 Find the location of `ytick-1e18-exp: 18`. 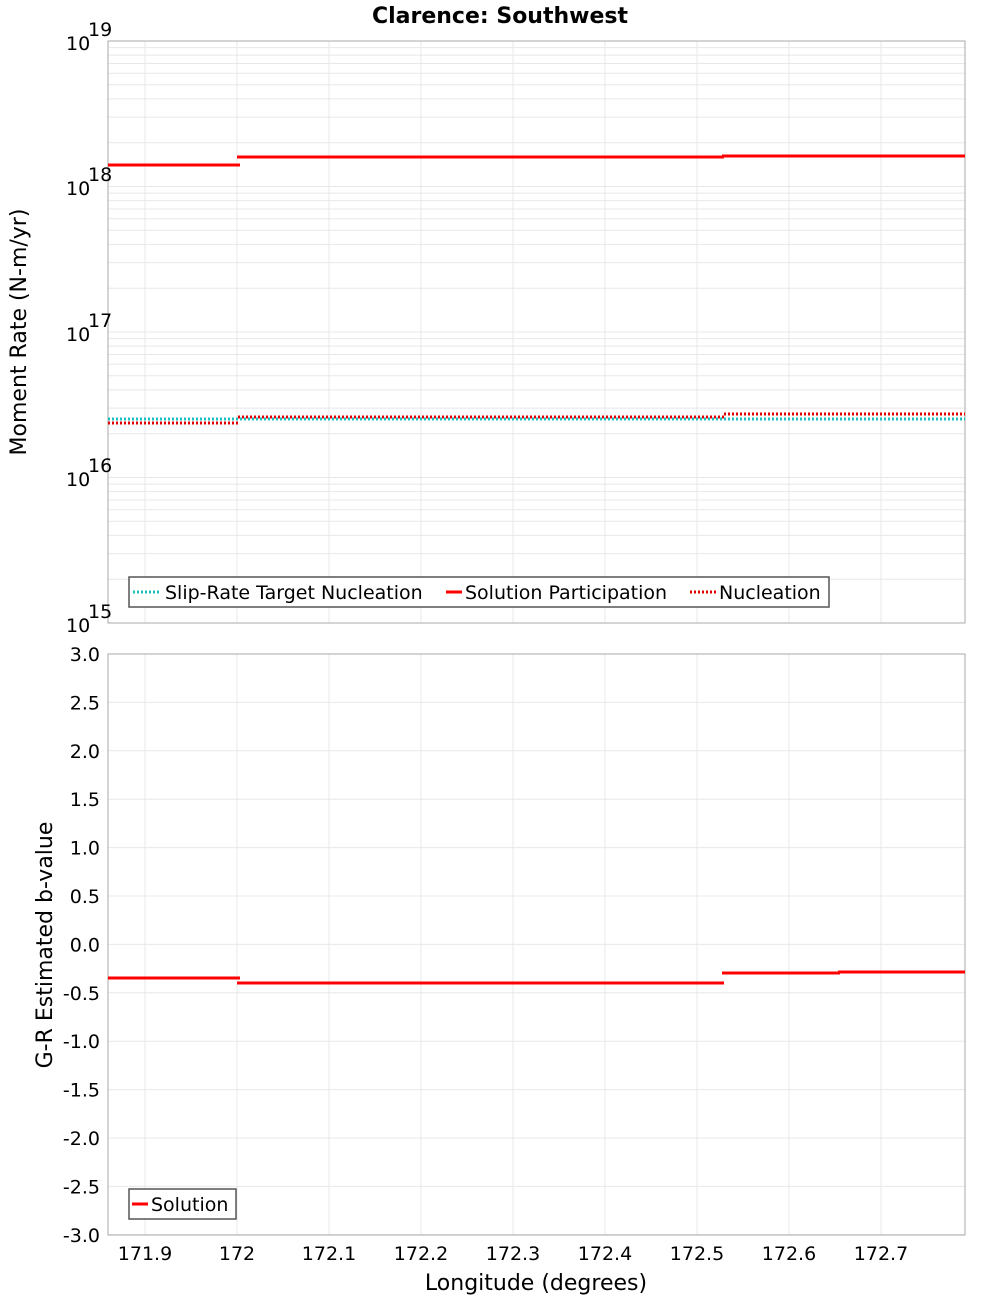

ytick-1e18-exp: 18 is located at coordinates (100, 175).